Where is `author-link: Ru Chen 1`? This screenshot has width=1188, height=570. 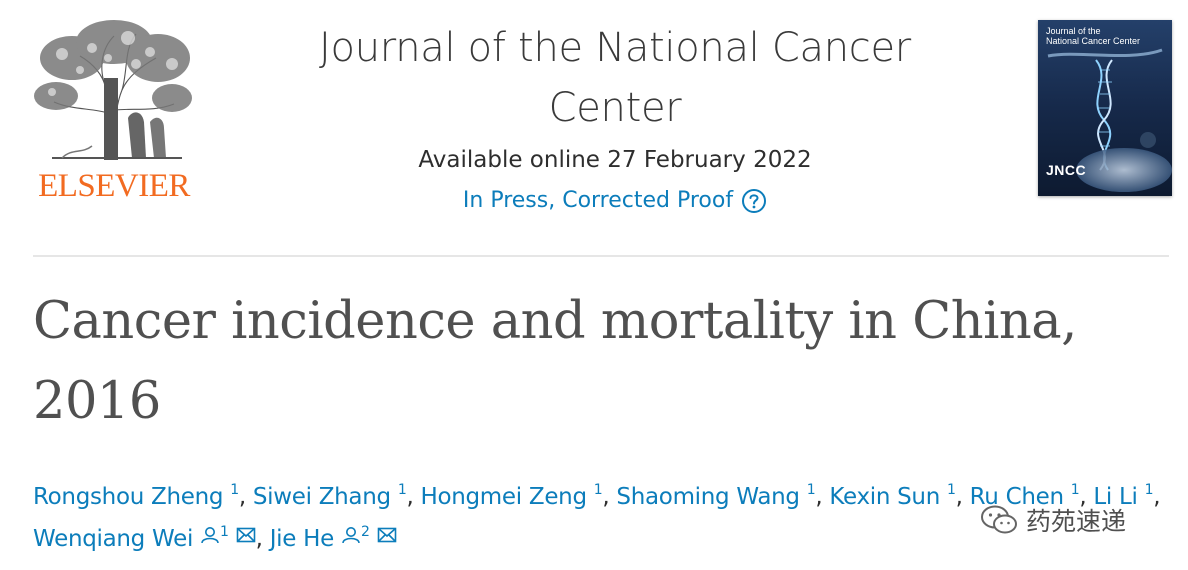 author-link: Ru Chen 1 is located at coordinates (1024, 496).